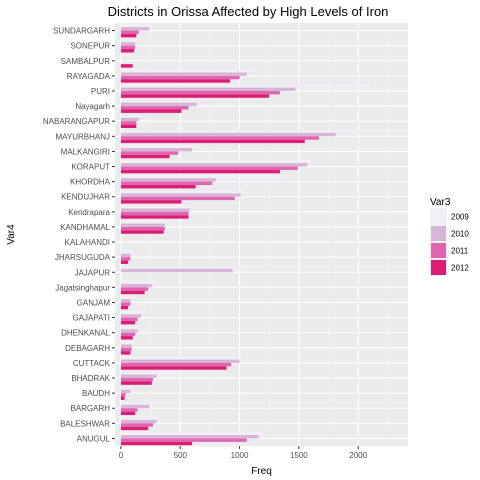 The height and width of the screenshot is (480, 480). What do you see at coordinates (92, 106) in the screenshot?
I see `y-tick-label: Nayagarh` at bounding box center [92, 106].